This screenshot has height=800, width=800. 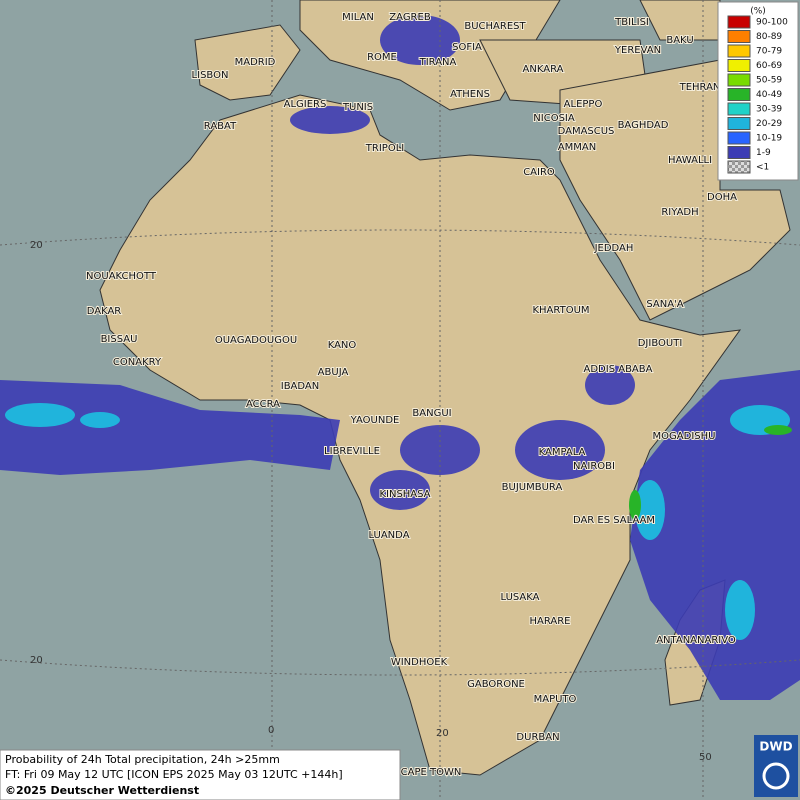 What do you see at coordinates (555, 699) in the screenshot?
I see `city-label: MAPUTO` at bounding box center [555, 699].